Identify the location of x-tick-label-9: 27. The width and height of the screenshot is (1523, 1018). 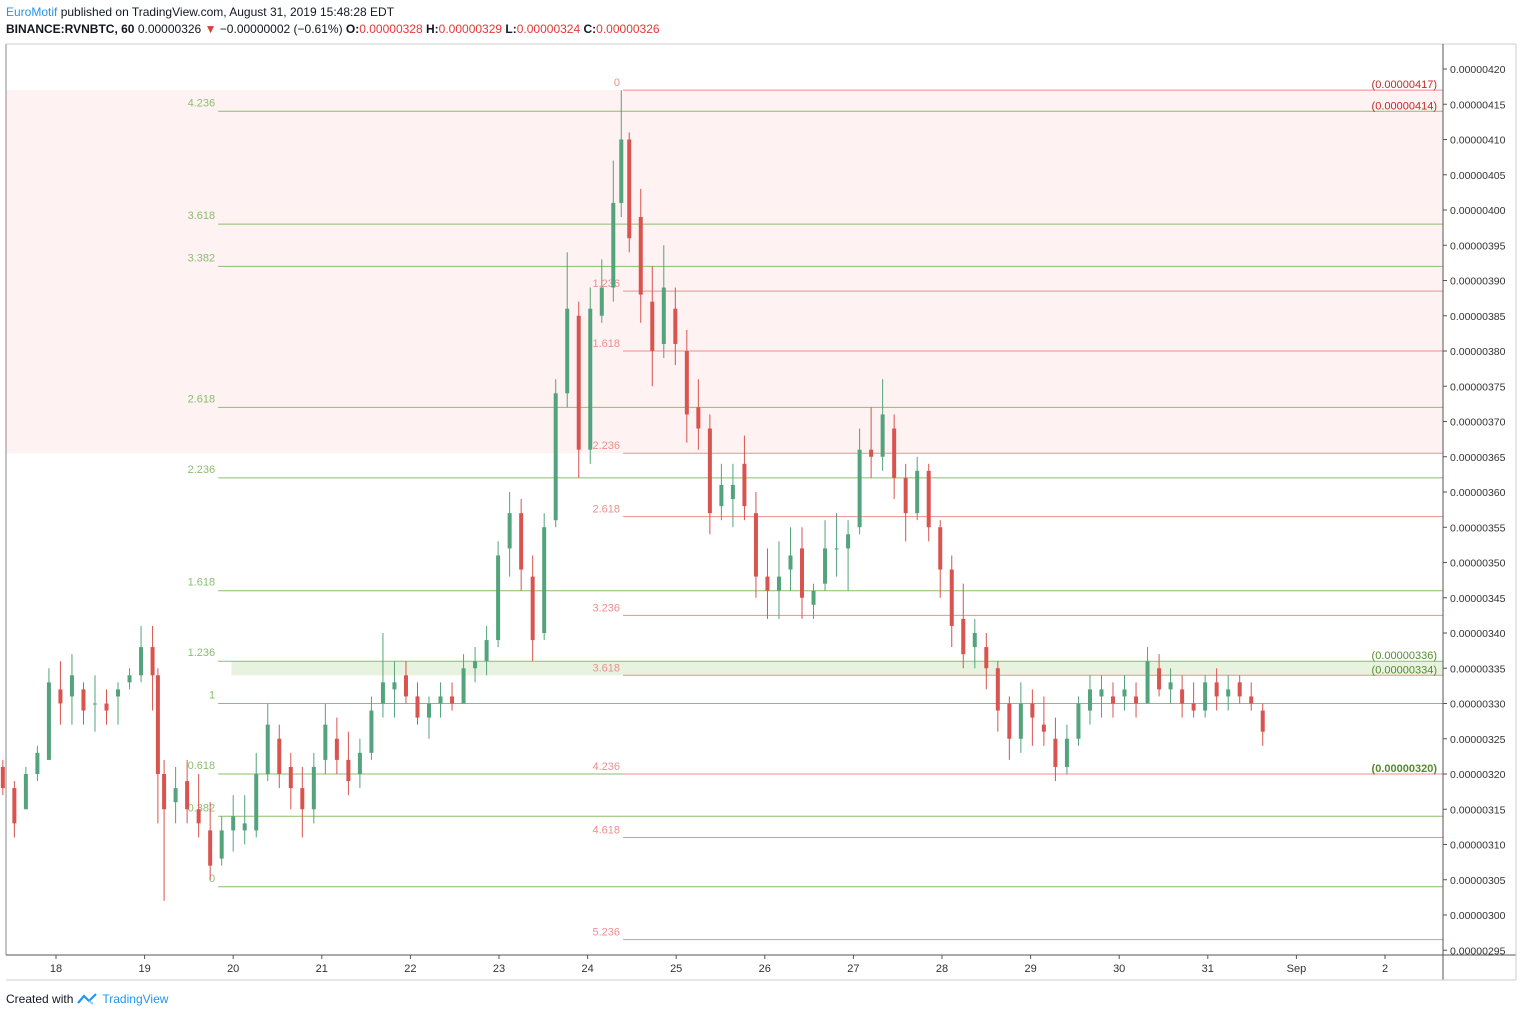
(853, 969).